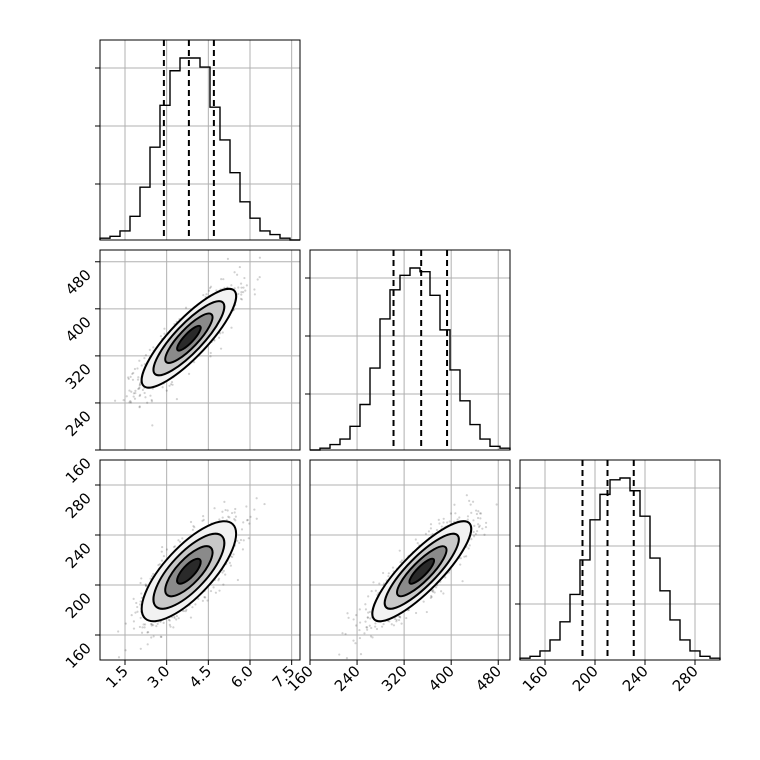 This screenshot has height=760, width=760. I want to click on x-tick-label: 280, so click(685, 678).